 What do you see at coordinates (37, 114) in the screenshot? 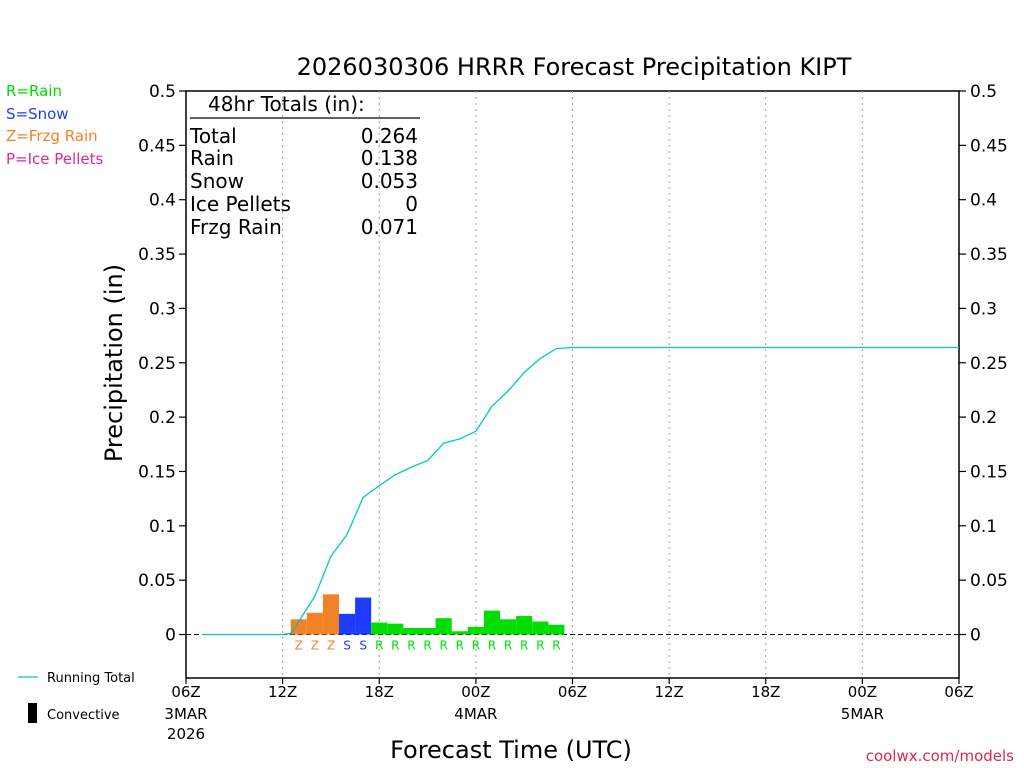
I see `legend-snow: S=Snow` at bounding box center [37, 114].